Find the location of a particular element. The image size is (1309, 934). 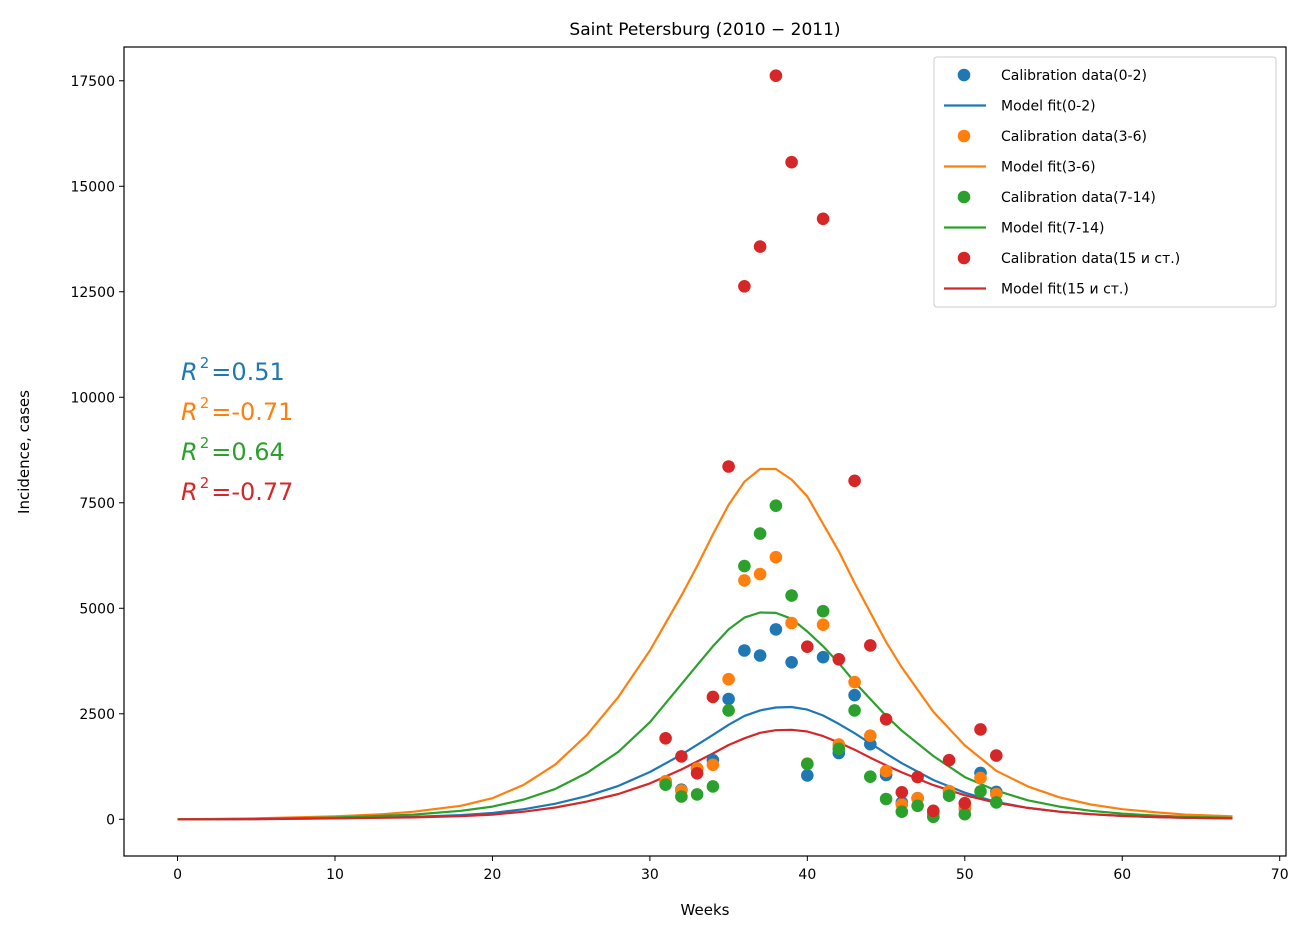

x-tick-label: 0 is located at coordinates (177, 875).